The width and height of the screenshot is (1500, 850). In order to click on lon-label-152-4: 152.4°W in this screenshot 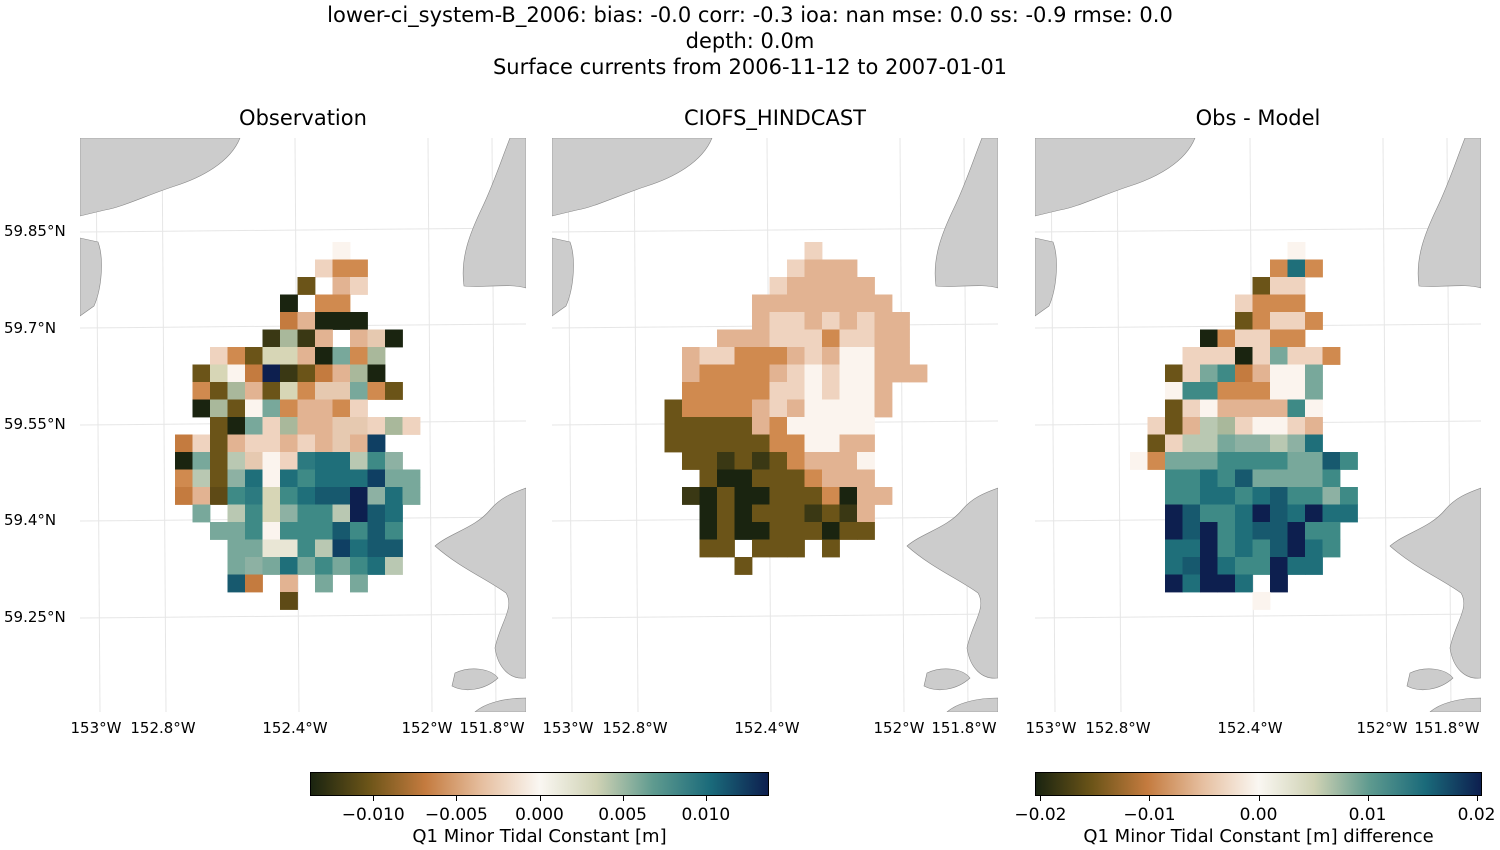, I will do `click(767, 728)`.